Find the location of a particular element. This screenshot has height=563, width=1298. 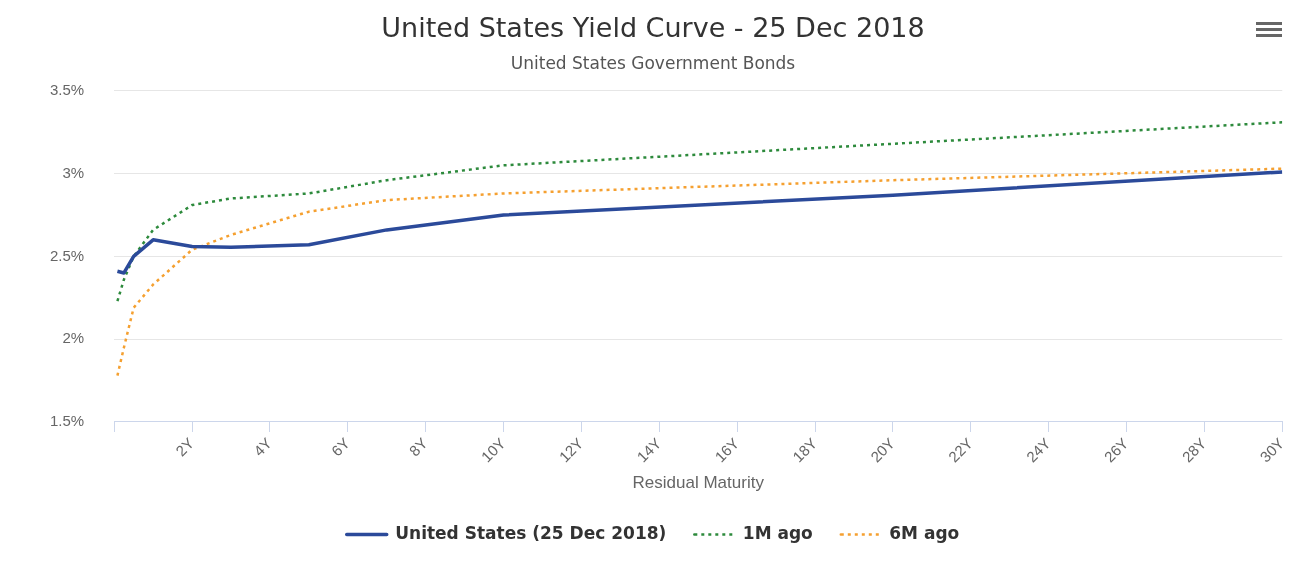

x-tick-label: 6Y is located at coordinates (340, 447).